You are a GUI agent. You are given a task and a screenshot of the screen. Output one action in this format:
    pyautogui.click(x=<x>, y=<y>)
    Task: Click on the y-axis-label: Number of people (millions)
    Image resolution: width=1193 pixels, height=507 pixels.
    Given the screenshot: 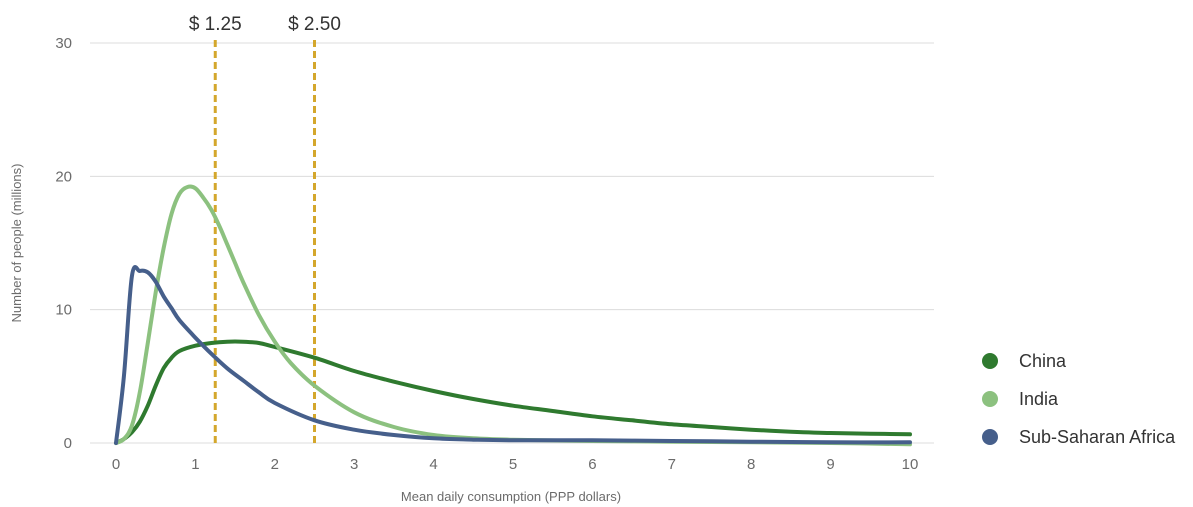 What is the action you would take?
    pyautogui.click(x=16, y=243)
    